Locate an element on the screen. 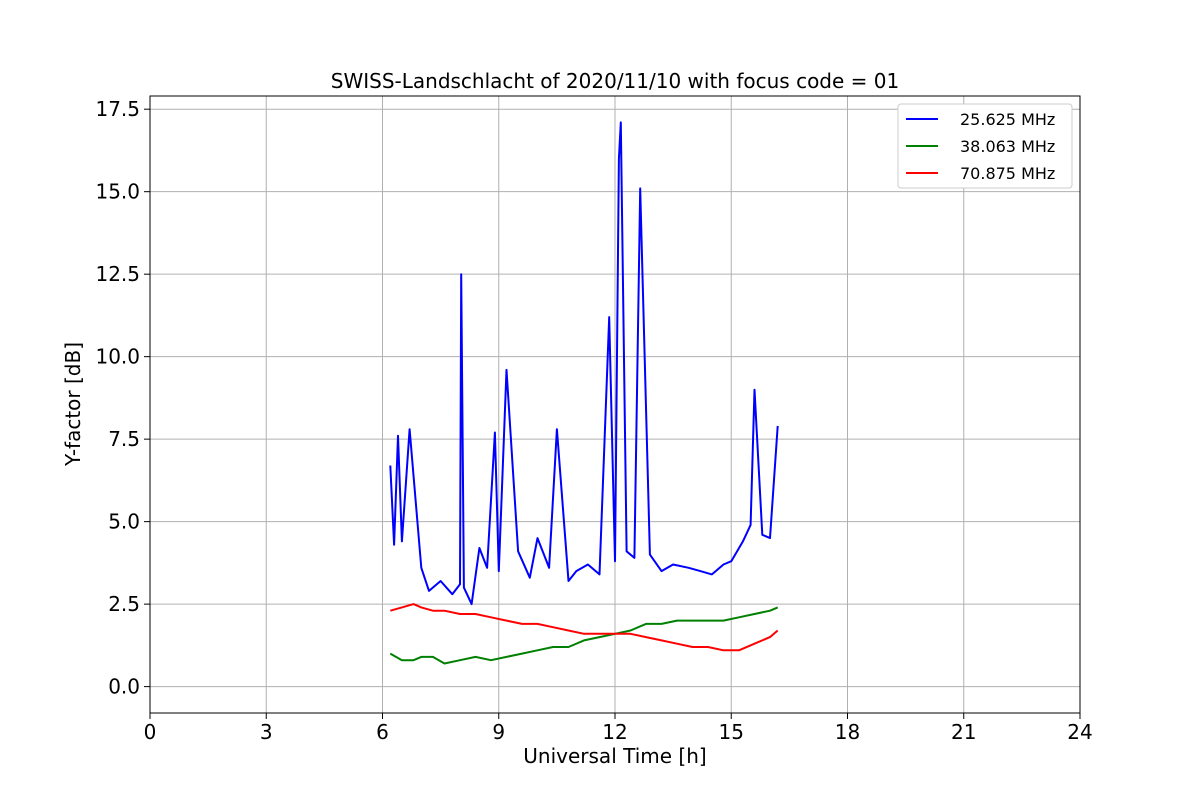 The image size is (1200, 800). x-tick-label: 21 is located at coordinates (963, 732).